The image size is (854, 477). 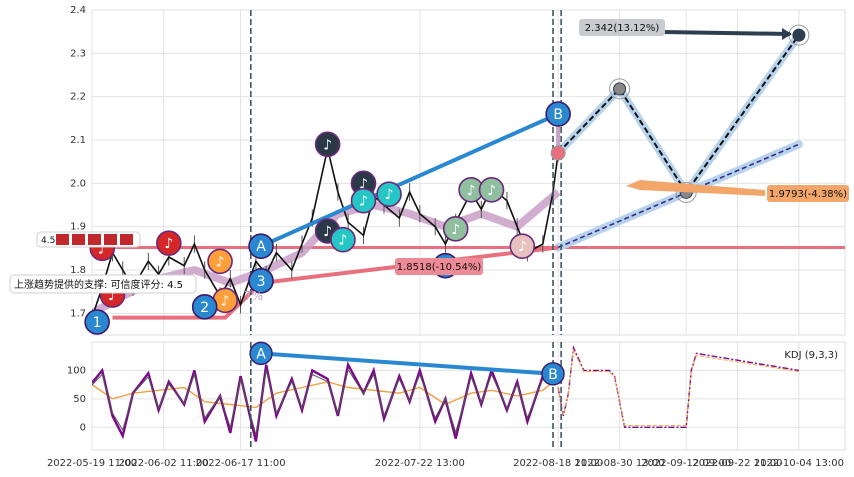 What do you see at coordinates (78, 10) in the screenshot?
I see `price-y-tick-label: 2.4` at bounding box center [78, 10].